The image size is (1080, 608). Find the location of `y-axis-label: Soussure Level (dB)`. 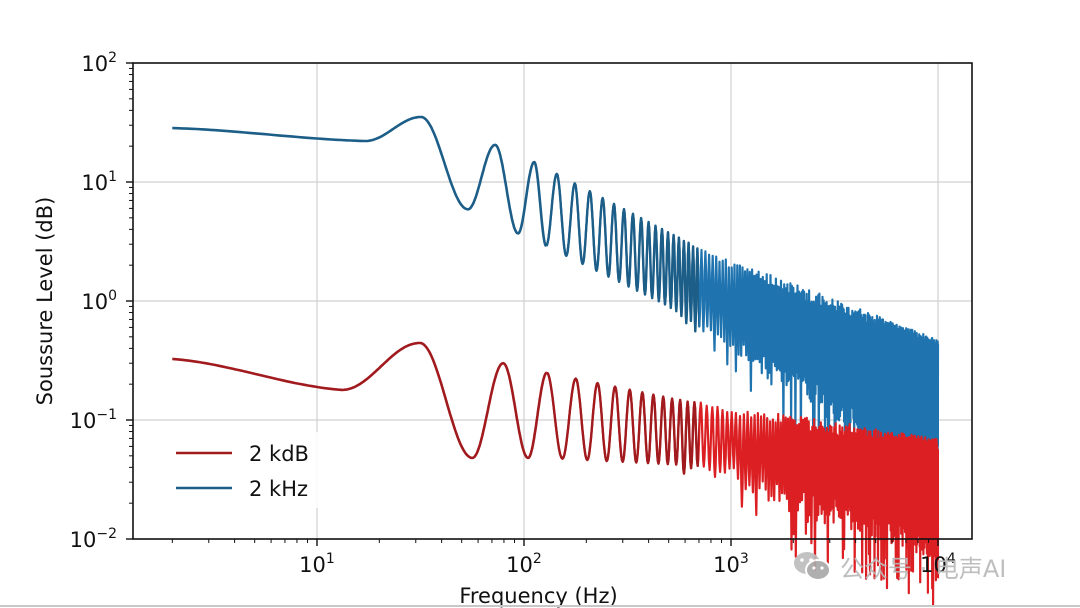

y-axis-label: Soussure Level (dB) is located at coordinates (45, 301).